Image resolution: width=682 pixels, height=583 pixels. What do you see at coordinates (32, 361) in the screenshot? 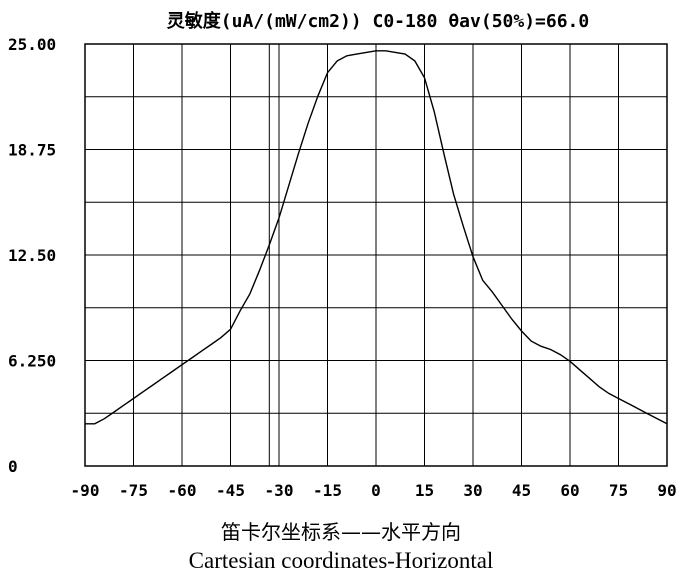
I see `y-tick-label: 6.250` at bounding box center [32, 361].